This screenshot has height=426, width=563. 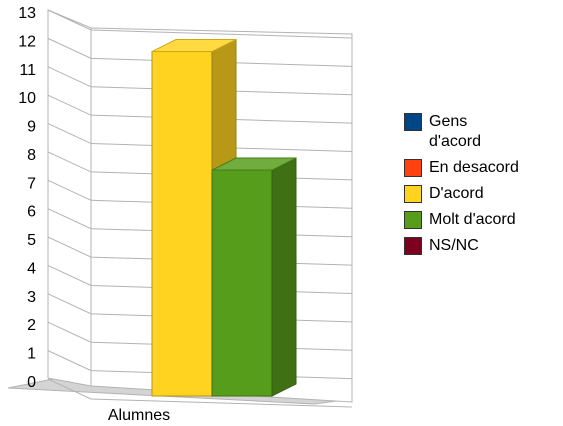 I want to click on y-tick-label: 6, so click(x=31, y=212).